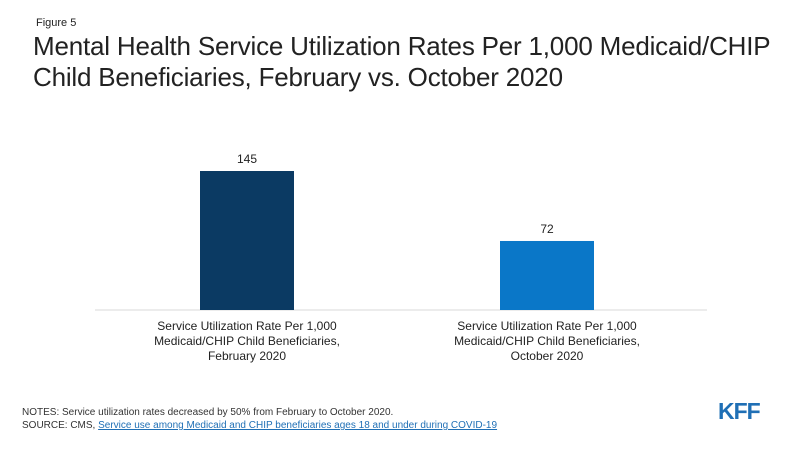 The width and height of the screenshot is (800, 450). Describe the element at coordinates (739, 411) in the screenshot. I see `kff-logo: KFF` at that location.